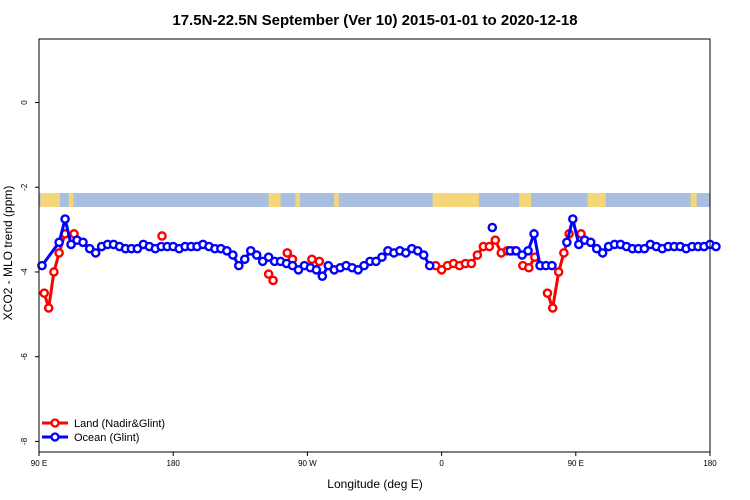 The image size is (750, 500). Describe the element at coordinates (103, 431) in the screenshot. I see `legend: Land (Nadir&Glint) Ocean (Glint)` at that location.